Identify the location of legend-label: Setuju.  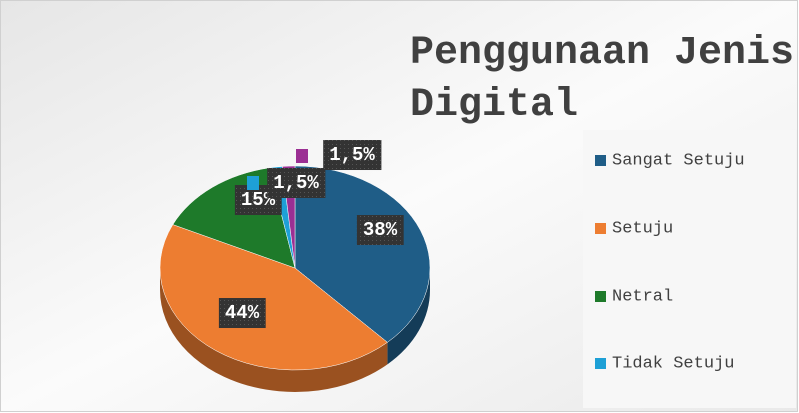
(642, 228).